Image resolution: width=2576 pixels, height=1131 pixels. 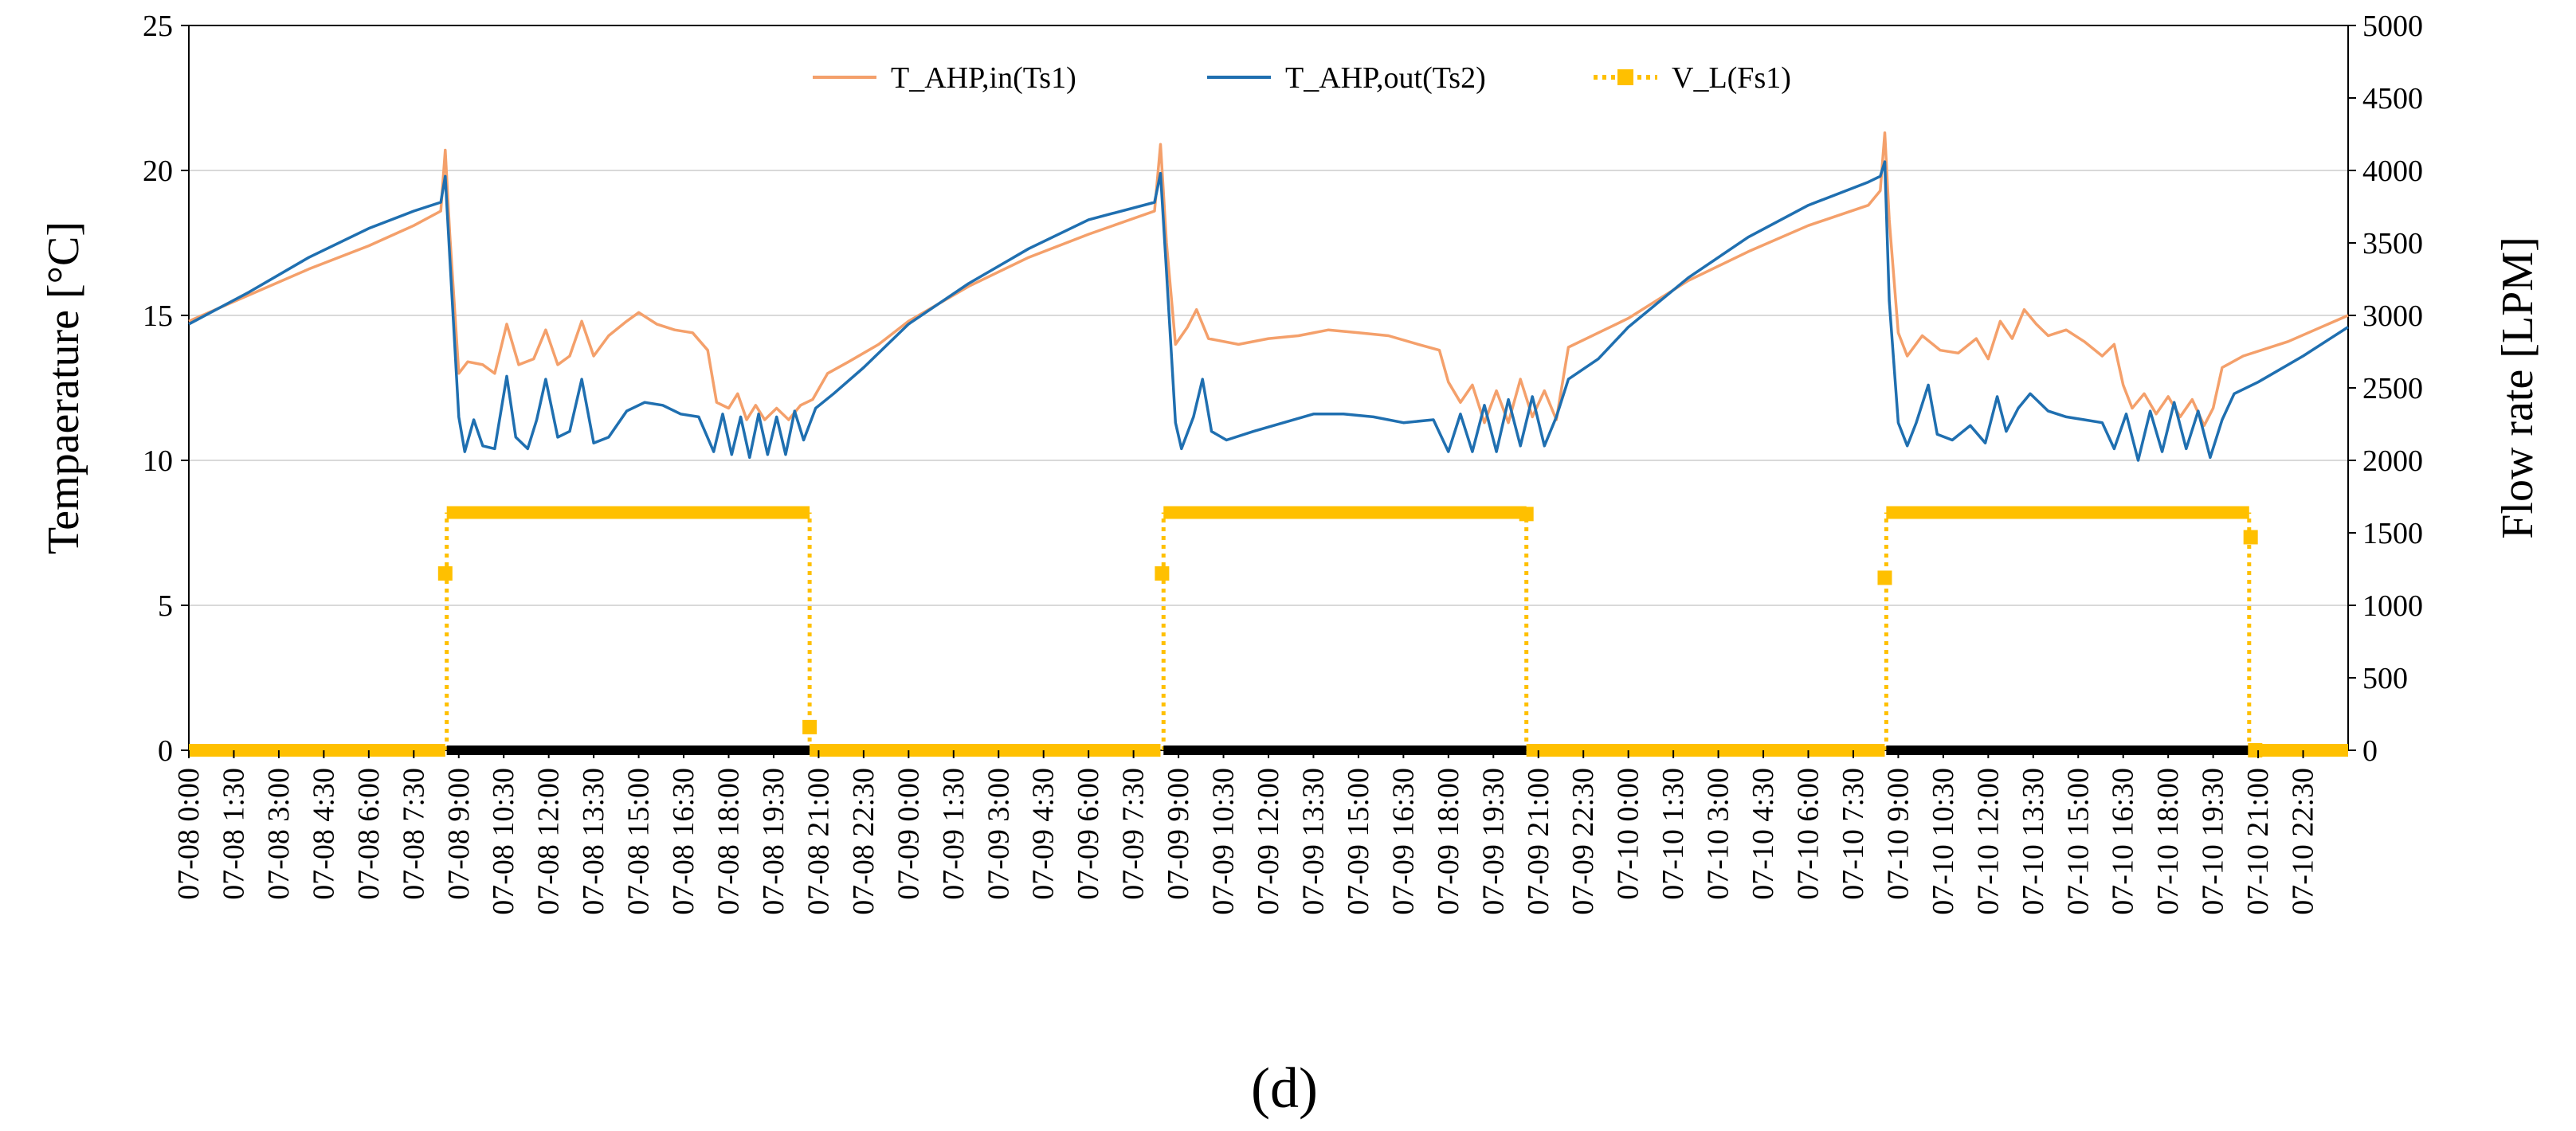 What do you see at coordinates (233, 834) in the screenshot?
I see `x-tick-label: 07-08 1:30` at bounding box center [233, 834].